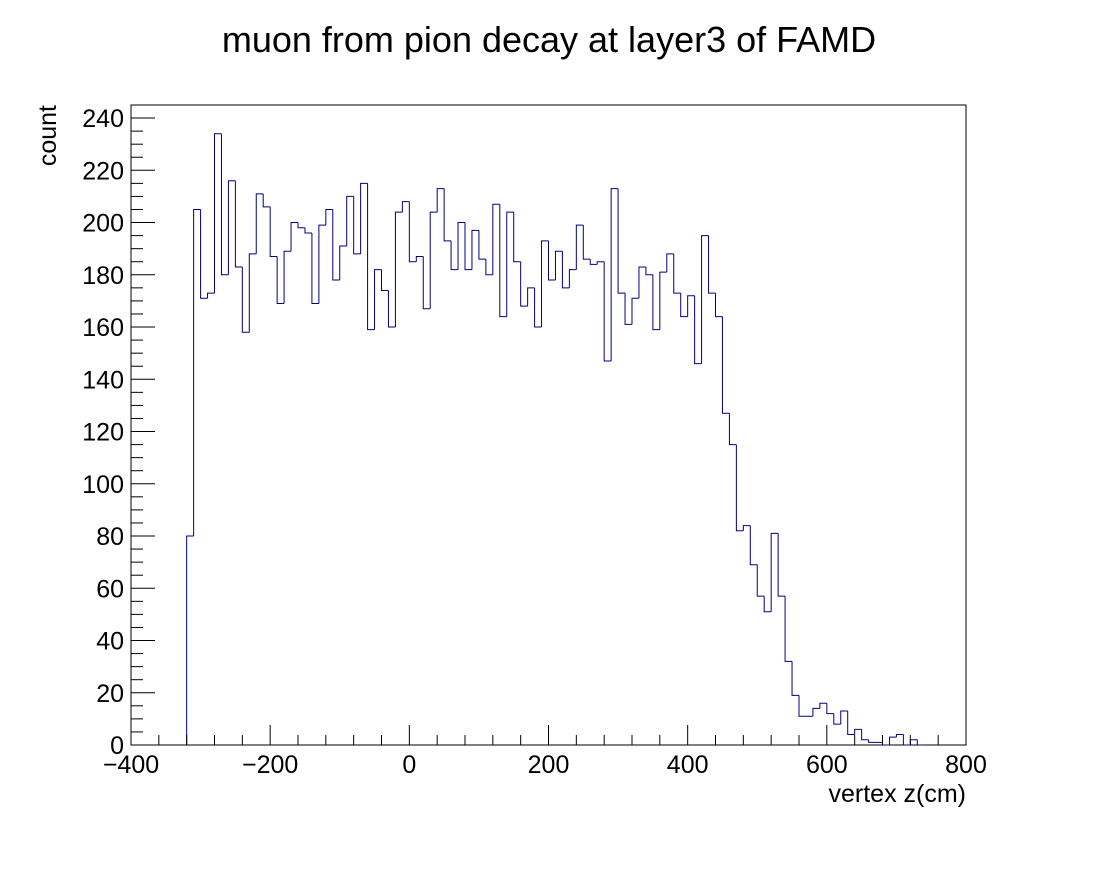  I want to click on x-tick-label: 800, so click(966, 765).